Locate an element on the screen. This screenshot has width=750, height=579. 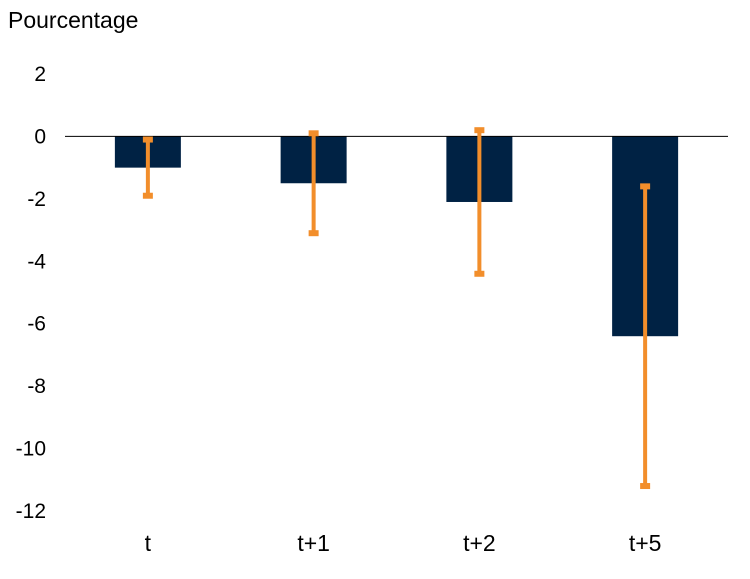
y-tick-label: -8 is located at coordinates (36, 386).